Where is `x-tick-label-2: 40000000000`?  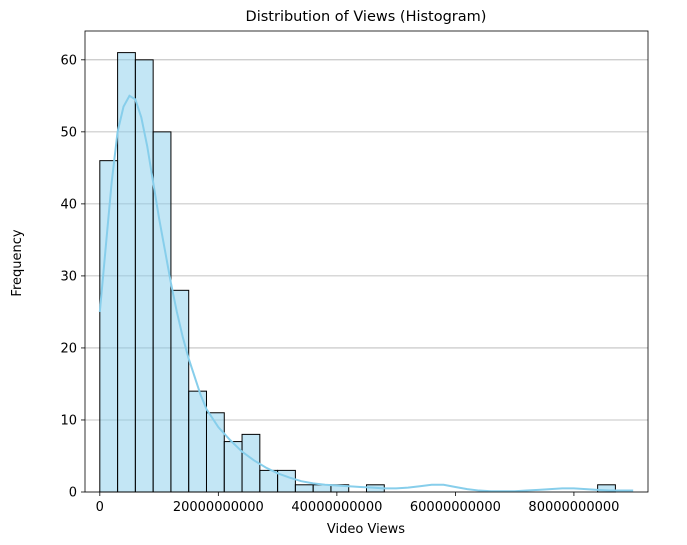
x-tick-label-2: 40000000000 is located at coordinates (336, 507).